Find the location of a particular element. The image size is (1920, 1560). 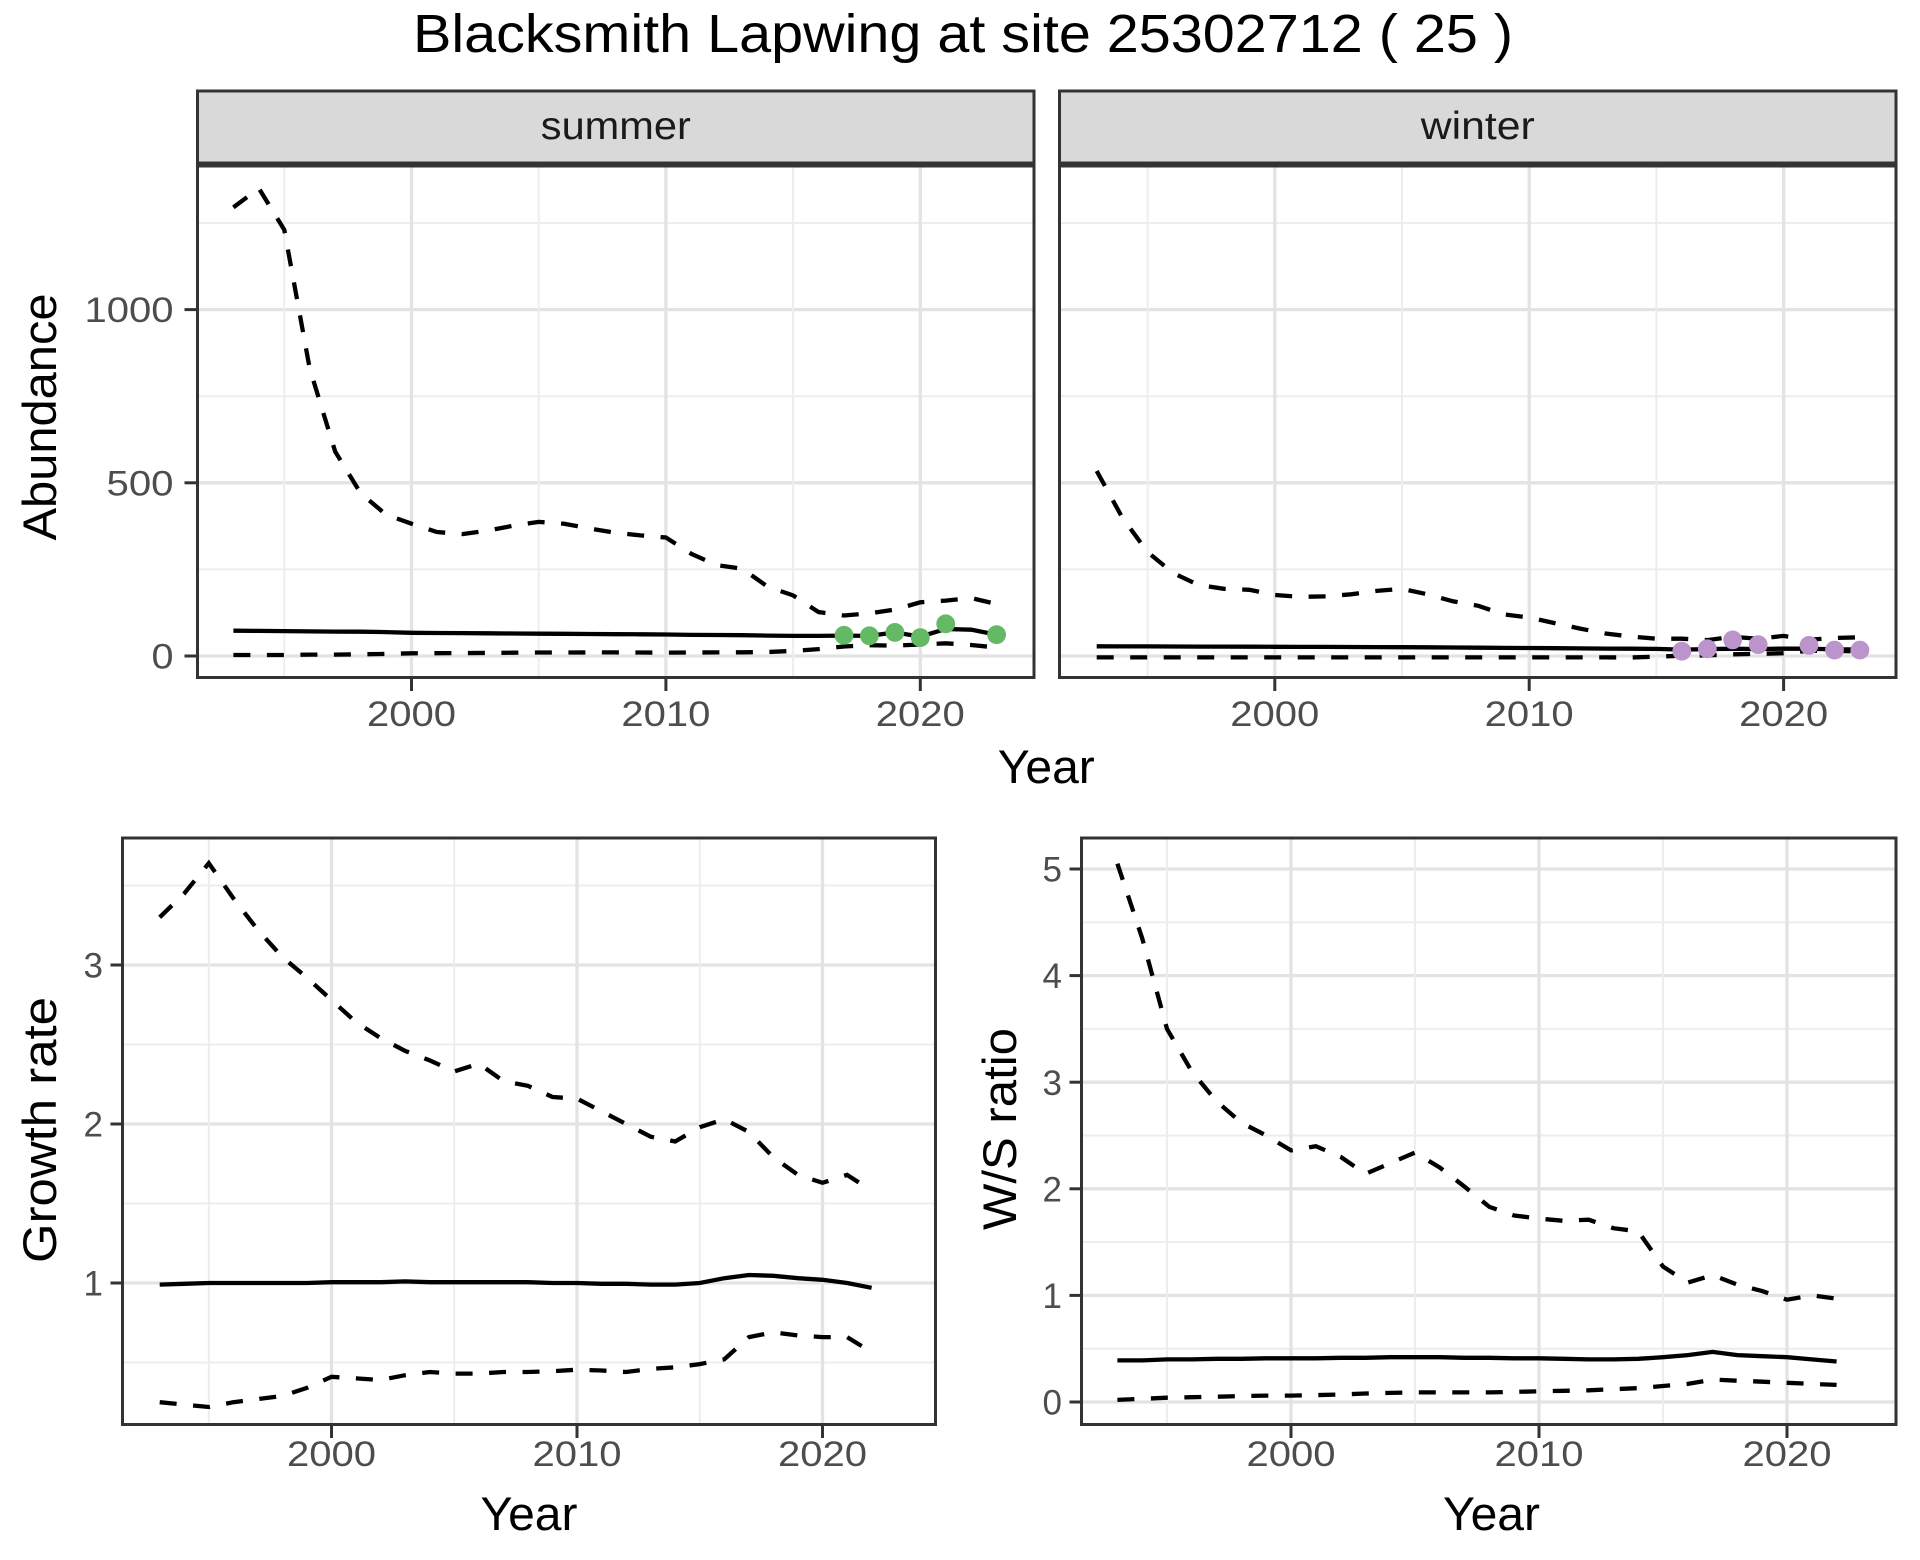

svg-text: winter is located at coordinates (1477, 126).